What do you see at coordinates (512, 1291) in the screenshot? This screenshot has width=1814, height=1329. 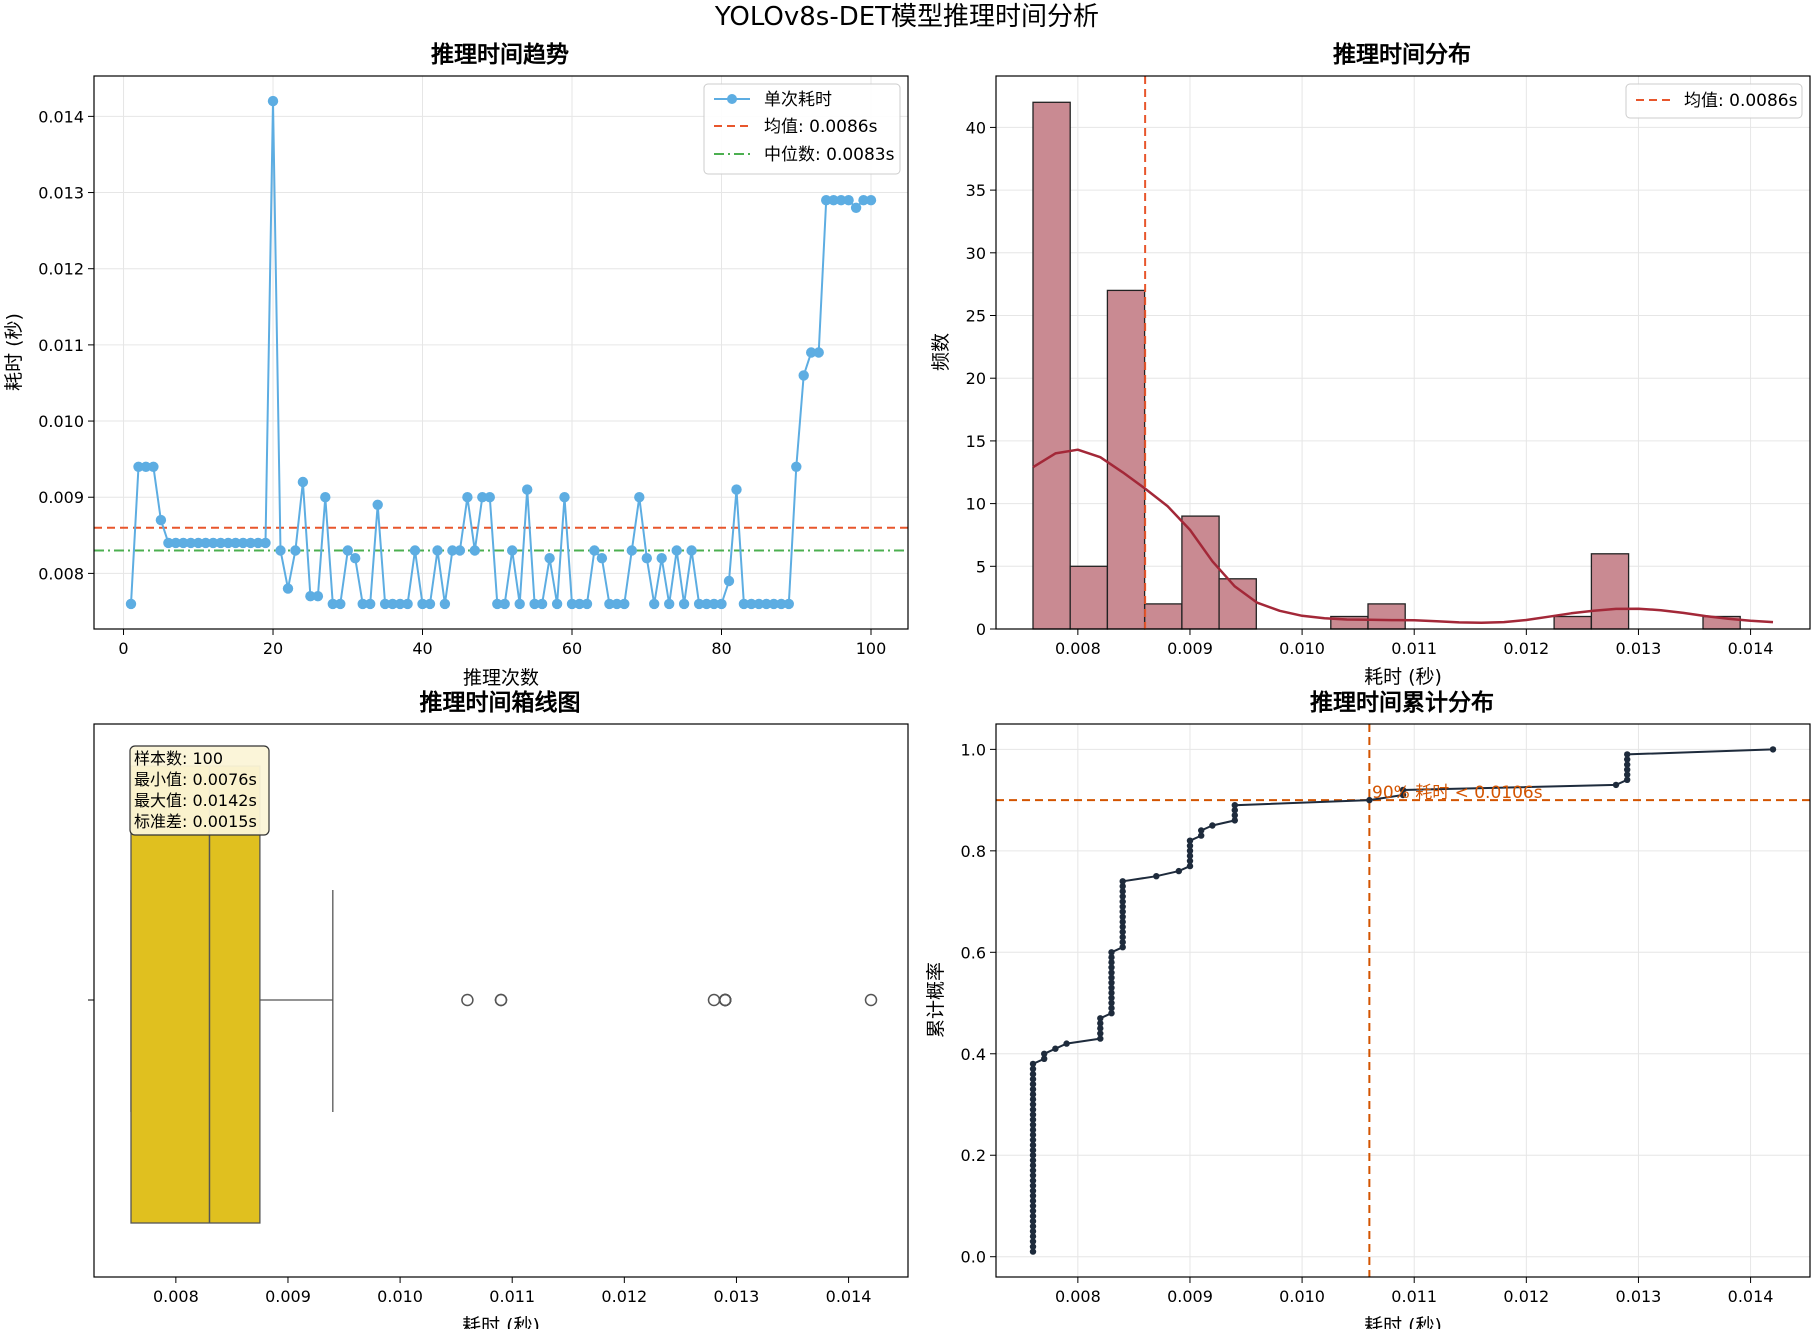 I see `box-ticks: 0.008 0.009 0.010 0.011 0.012 0.013 0.014` at bounding box center [512, 1291].